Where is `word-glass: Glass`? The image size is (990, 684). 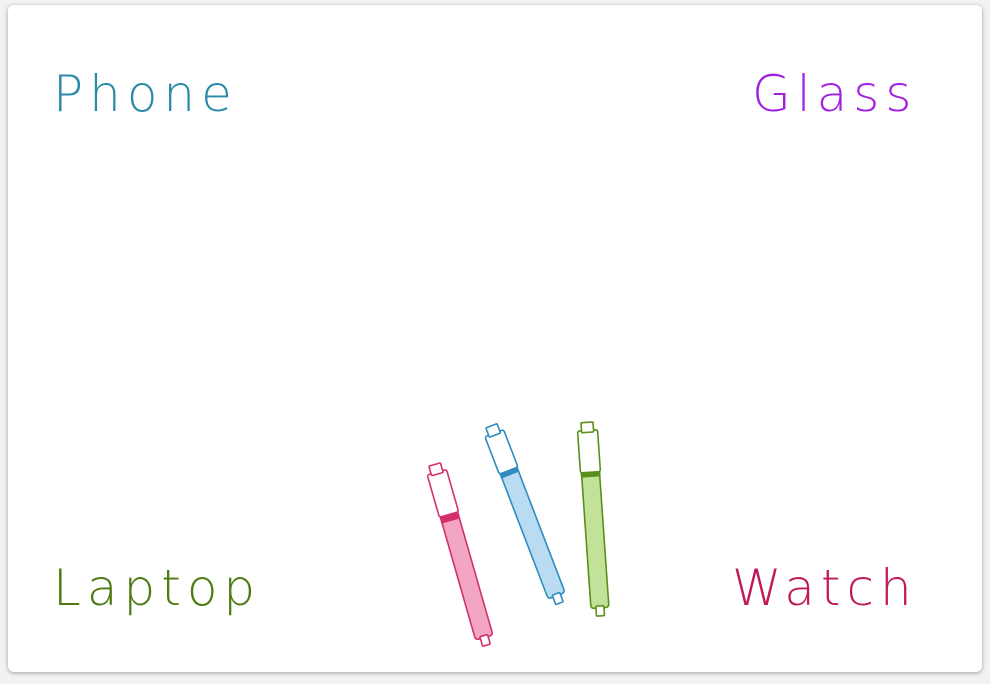
word-glass: Glass is located at coordinates (835, 94).